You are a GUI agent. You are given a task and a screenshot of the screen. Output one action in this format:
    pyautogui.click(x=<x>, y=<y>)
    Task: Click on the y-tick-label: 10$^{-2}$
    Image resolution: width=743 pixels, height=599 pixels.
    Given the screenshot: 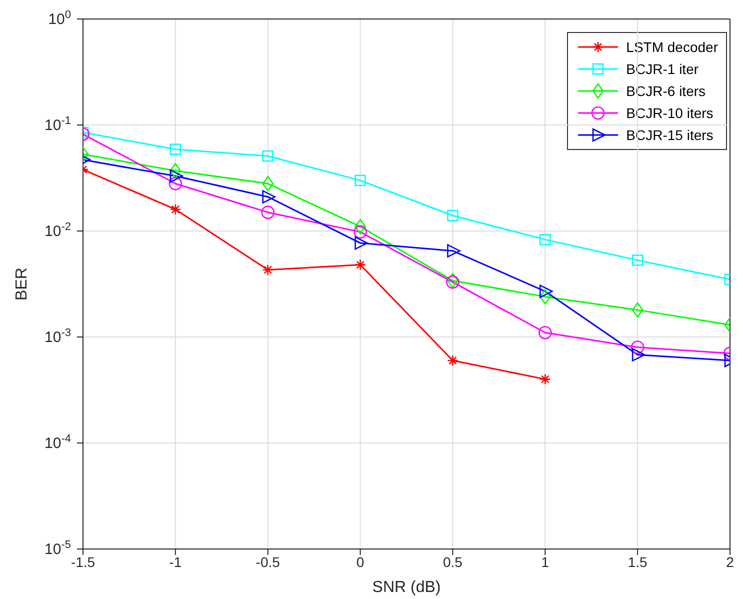 What is the action you would take?
    pyautogui.click(x=57, y=230)
    